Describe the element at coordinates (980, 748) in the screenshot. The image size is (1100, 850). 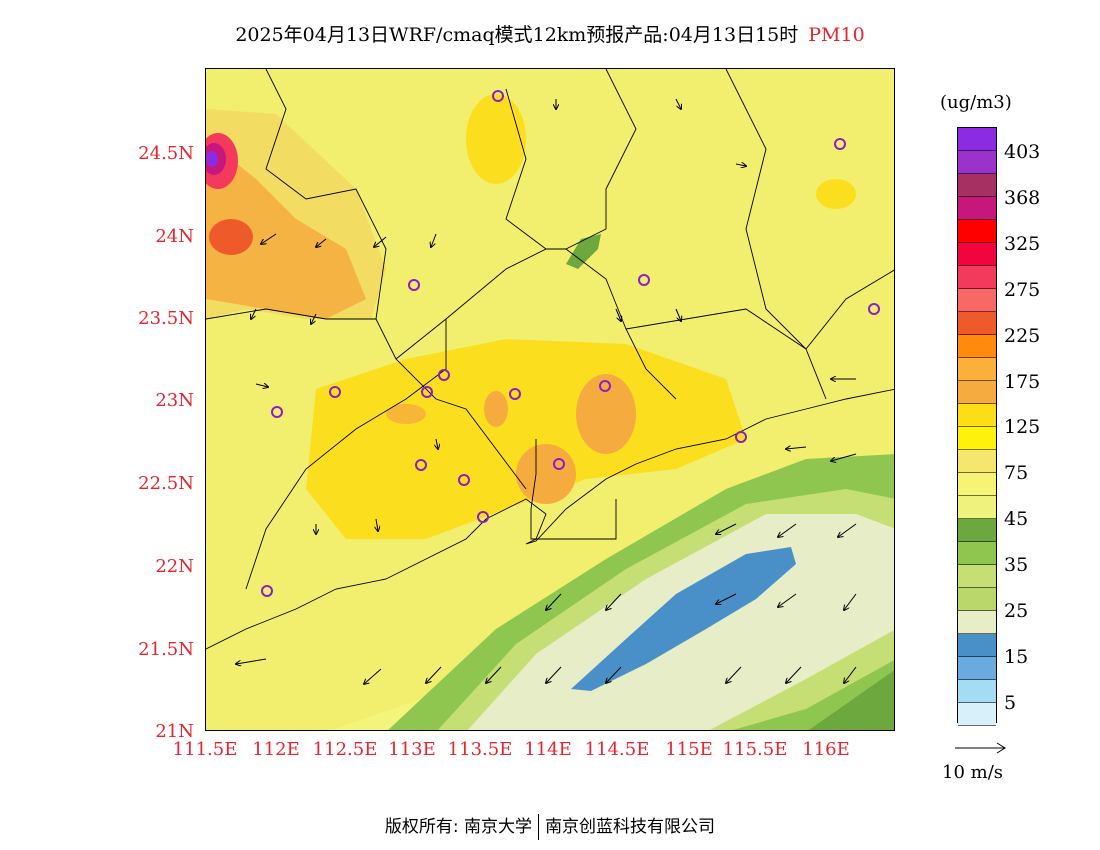
I see `wind-vector-key-arrow` at that location.